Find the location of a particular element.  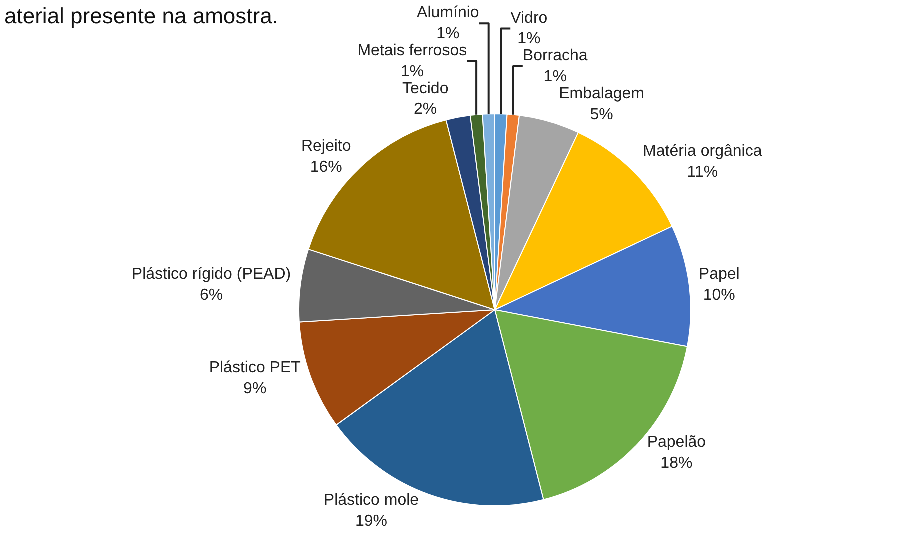

data-label: 2% is located at coordinates (426, 109).